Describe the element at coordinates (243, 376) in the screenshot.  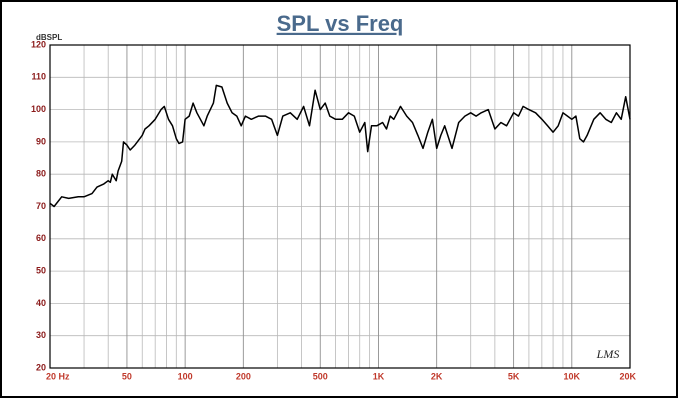
I see `x-tick-label: 200` at that location.